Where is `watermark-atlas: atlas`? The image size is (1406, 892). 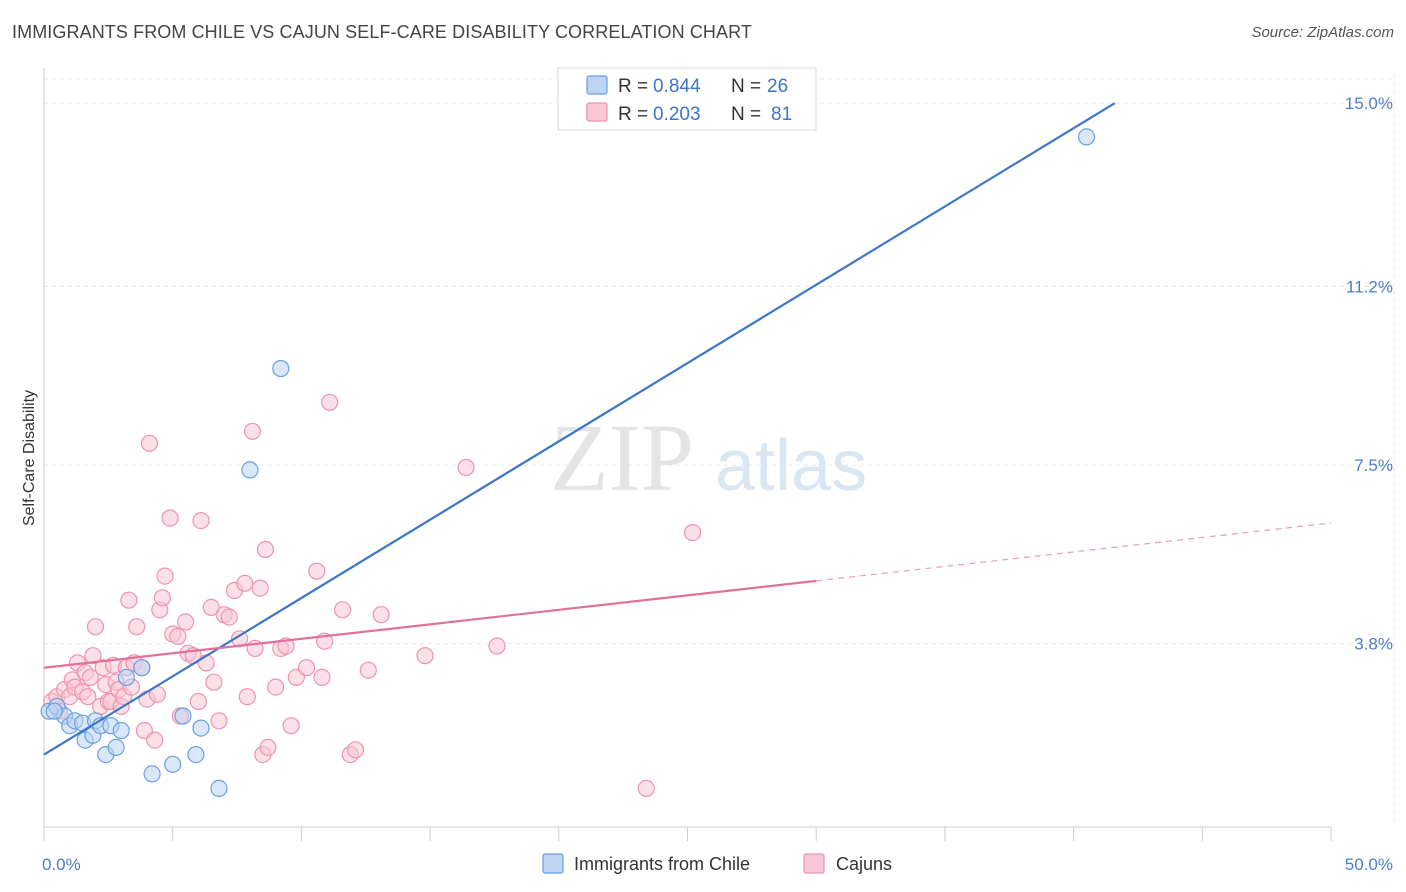 watermark-atlas: atlas is located at coordinates (791, 466).